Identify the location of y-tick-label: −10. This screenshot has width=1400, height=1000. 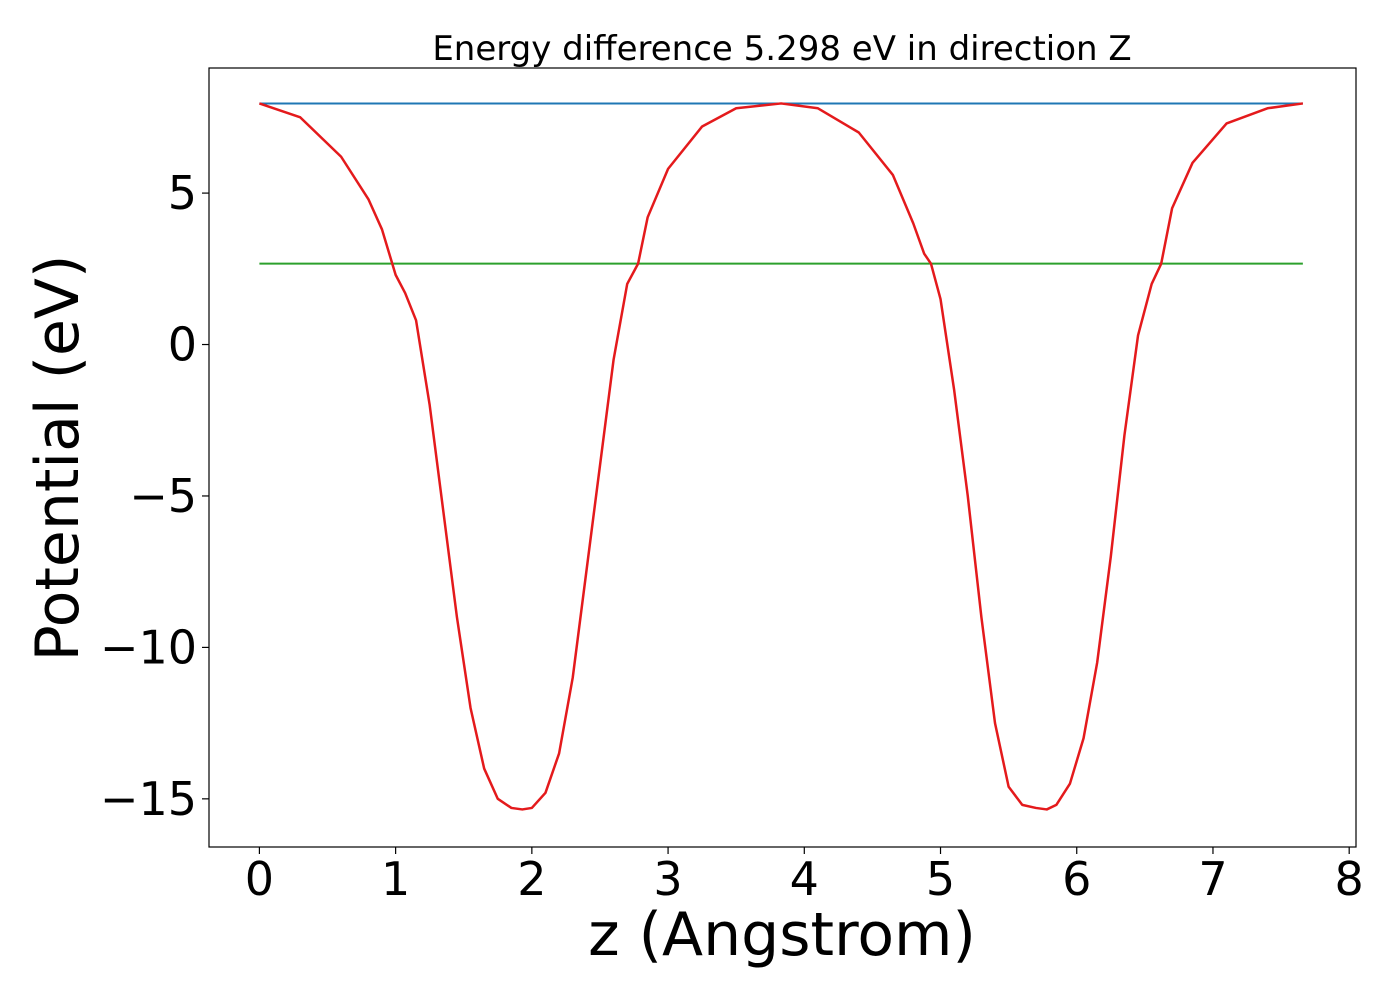
(148, 647).